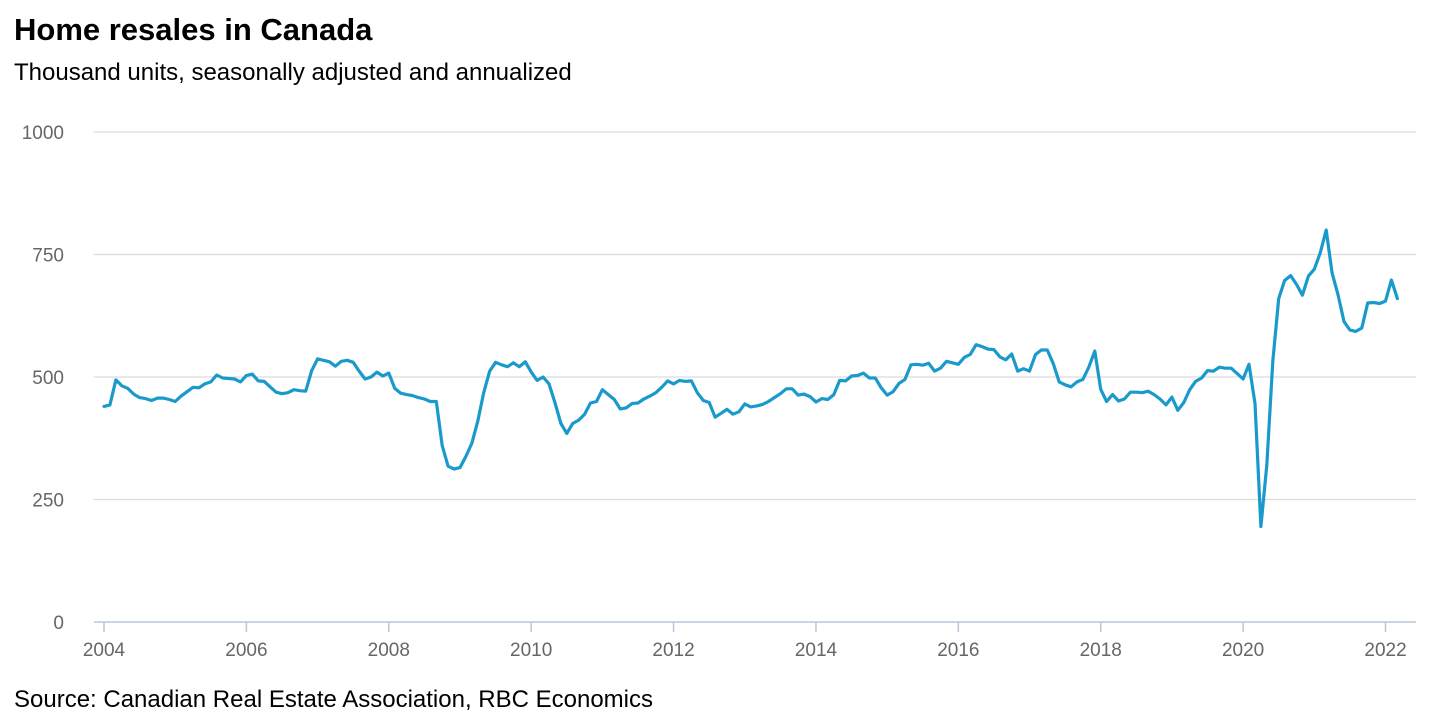 The height and width of the screenshot is (723, 1456). What do you see at coordinates (958, 650) in the screenshot?
I see `x-tick-label: 2016` at bounding box center [958, 650].